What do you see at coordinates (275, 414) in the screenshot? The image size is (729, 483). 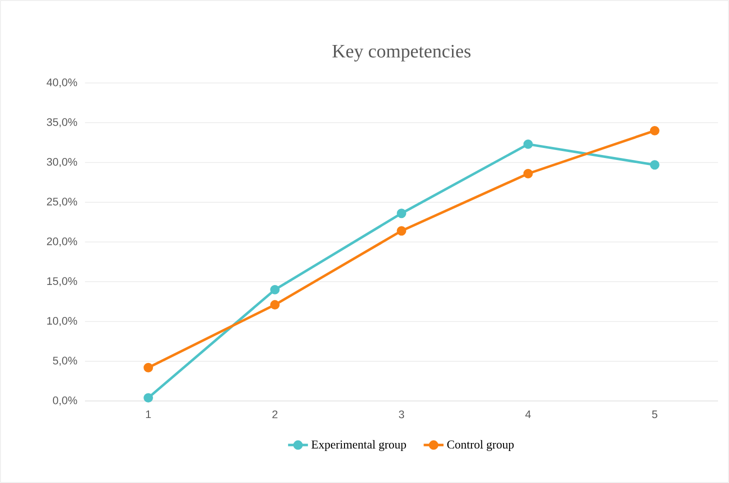 I see `x-tick-label: 2` at bounding box center [275, 414].